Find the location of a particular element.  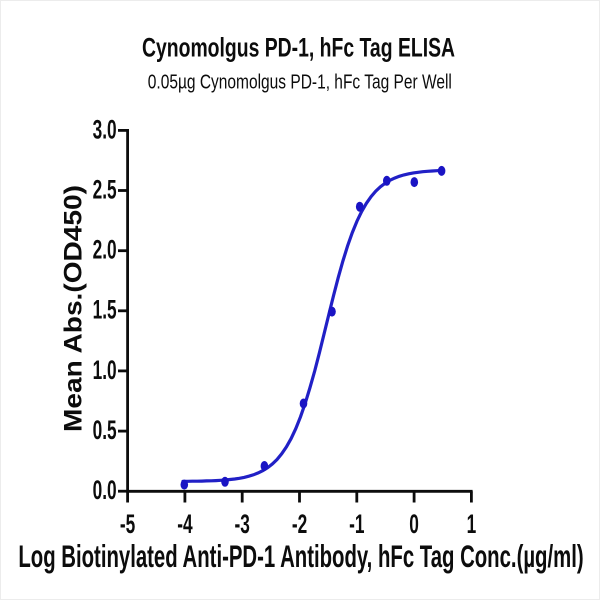

svg-text: -5 is located at coordinates (127, 523).